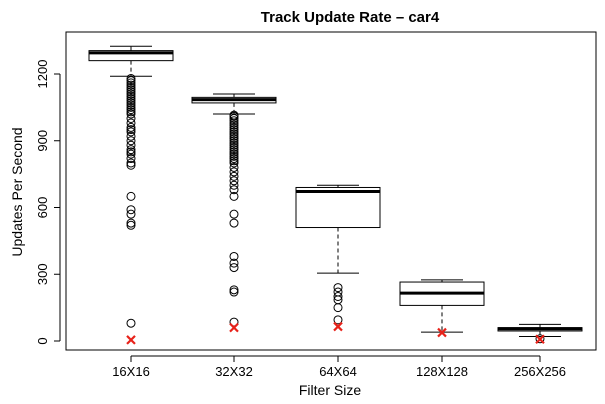  I want to click on y-tick-label: 300, so click(42, 274).